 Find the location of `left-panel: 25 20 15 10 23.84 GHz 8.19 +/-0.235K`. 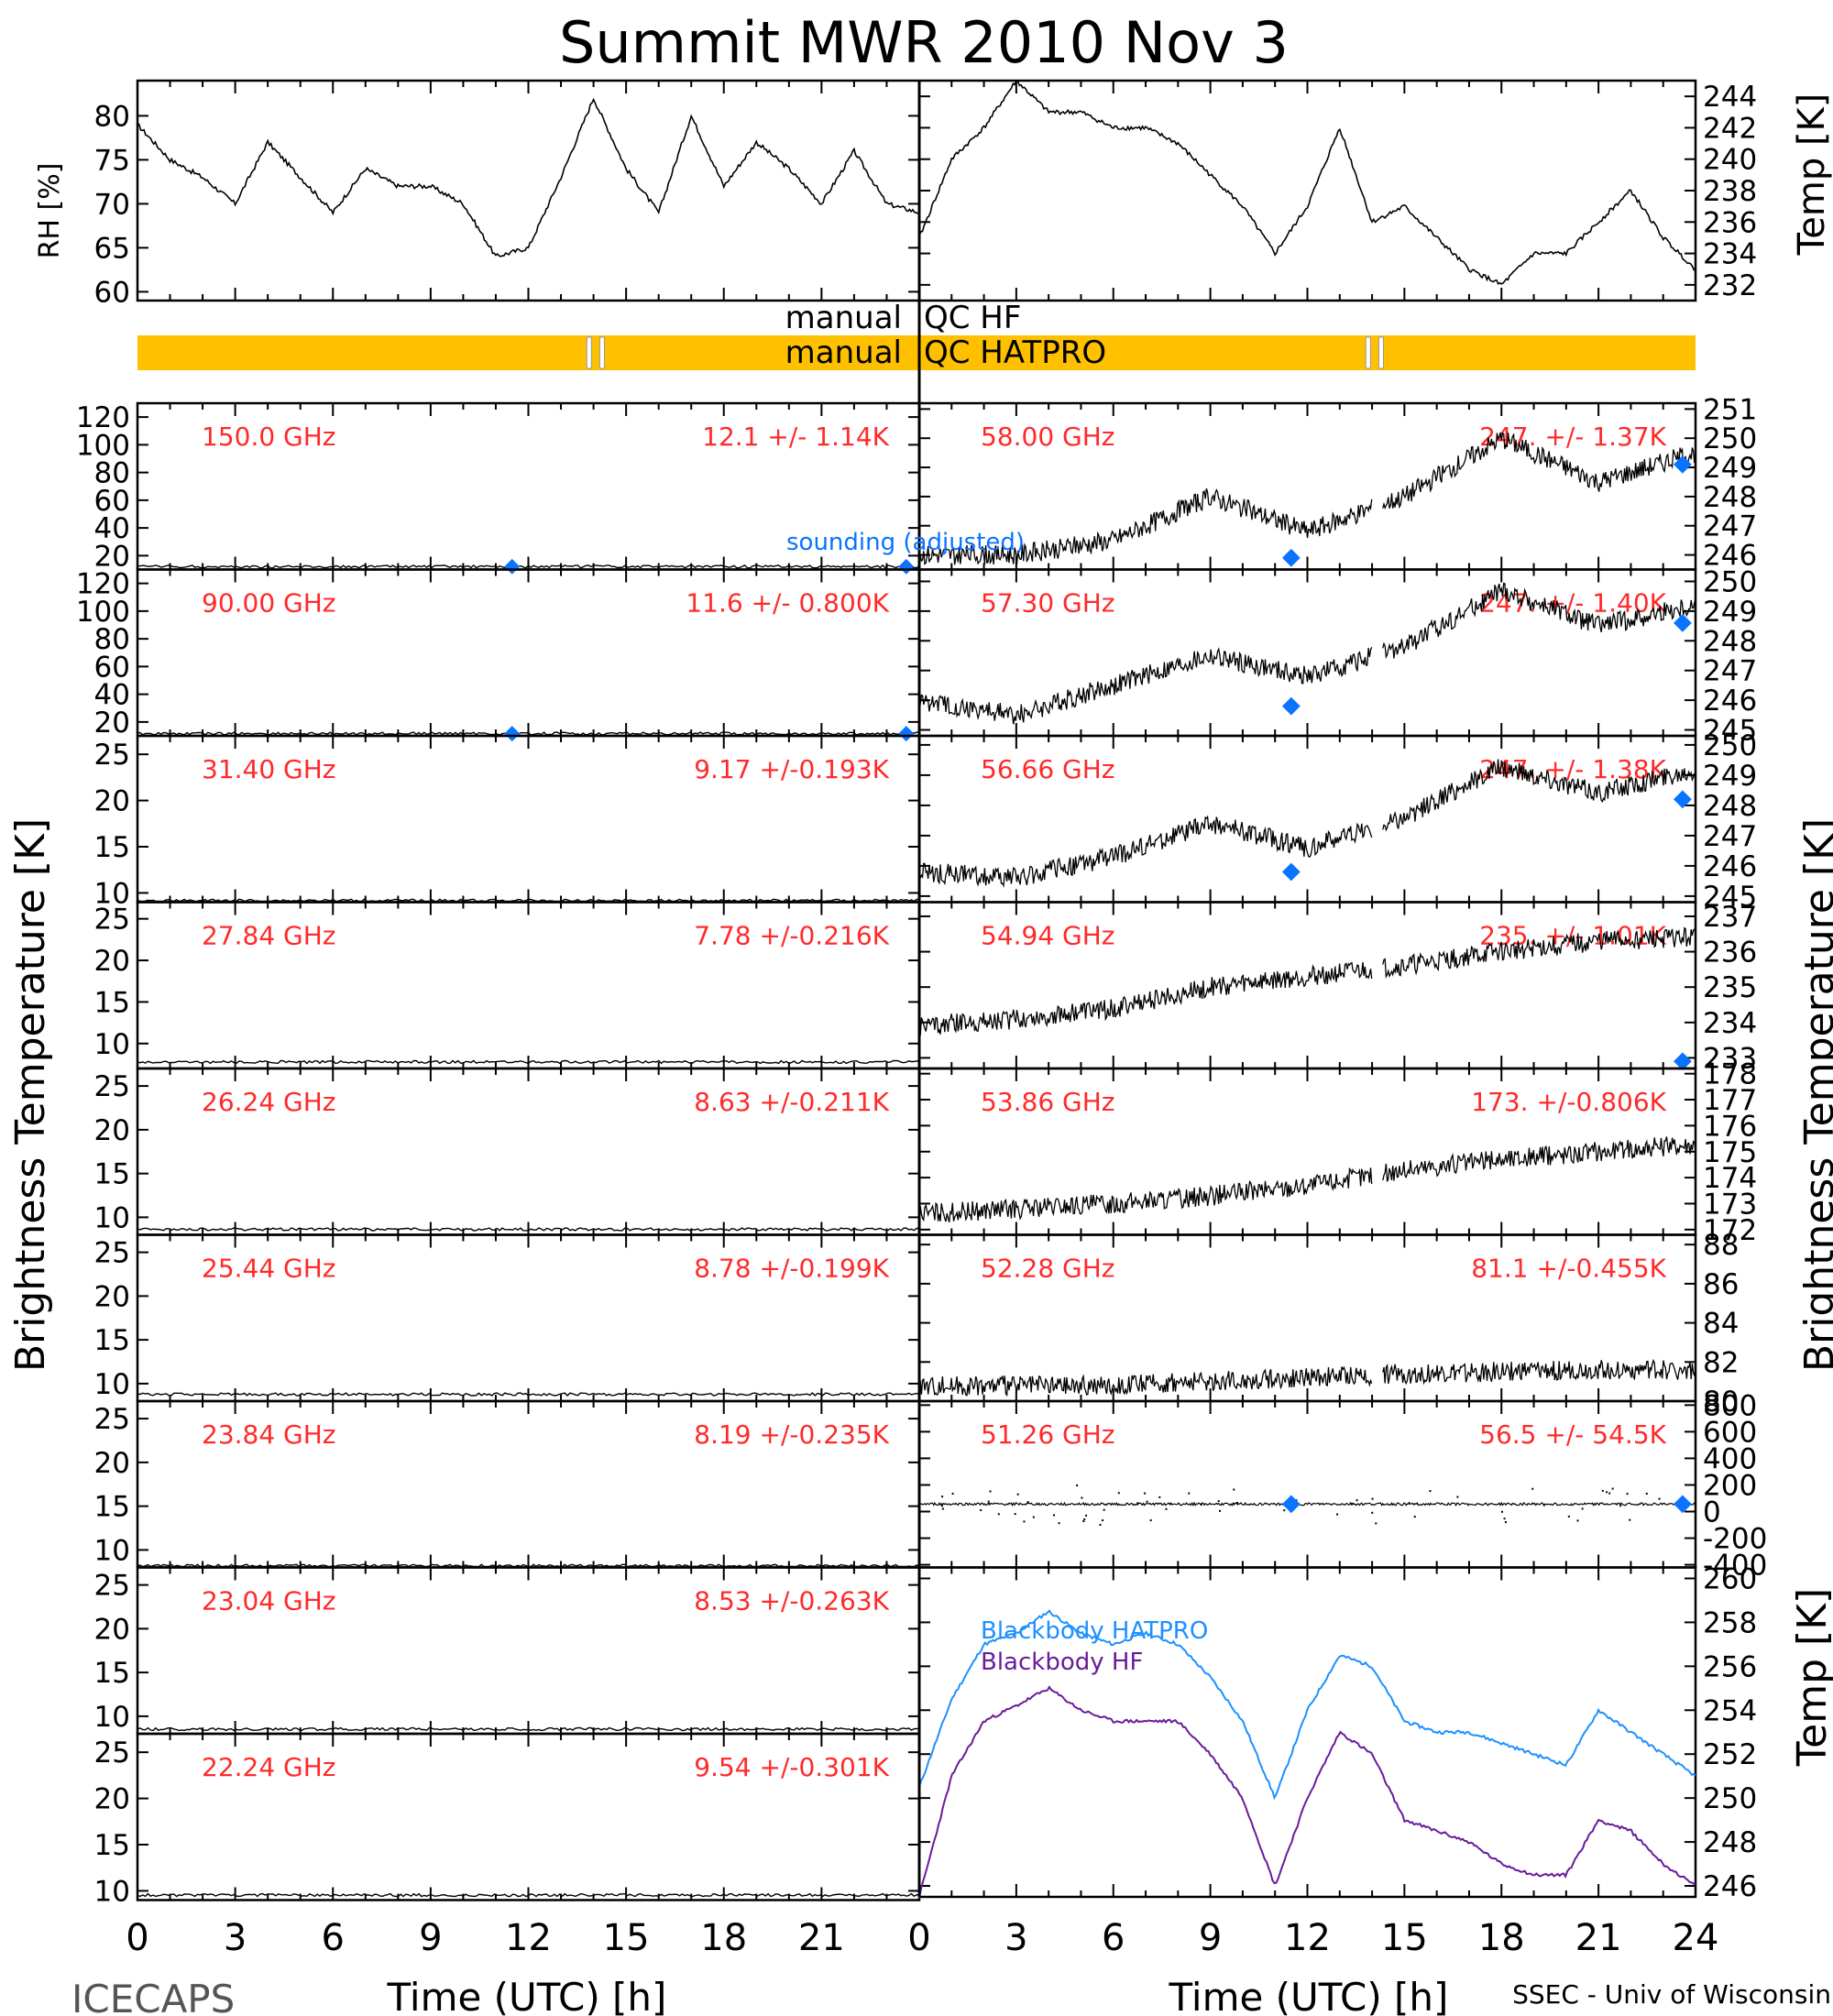

left-panel: 25 20 15 10 23.84 GHz 8.19 +/-0.235K is located at coordinates (507, 1484).